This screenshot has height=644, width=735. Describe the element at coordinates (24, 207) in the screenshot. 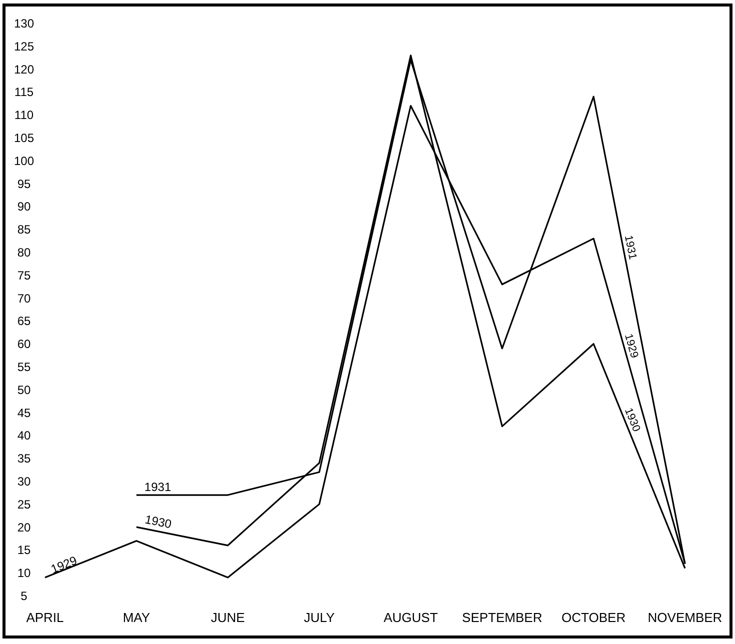

I see `y-tick-label: 90` at that location.